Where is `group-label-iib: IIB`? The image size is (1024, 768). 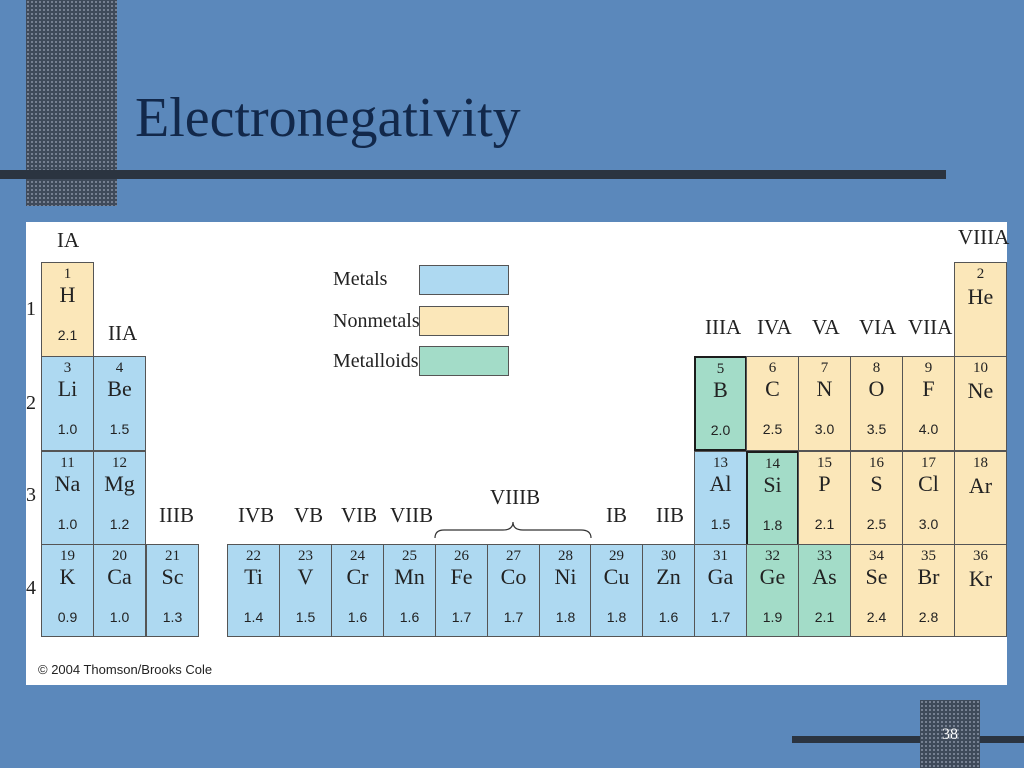 group-label-iib: IIB is located at coordinates (670, 515).